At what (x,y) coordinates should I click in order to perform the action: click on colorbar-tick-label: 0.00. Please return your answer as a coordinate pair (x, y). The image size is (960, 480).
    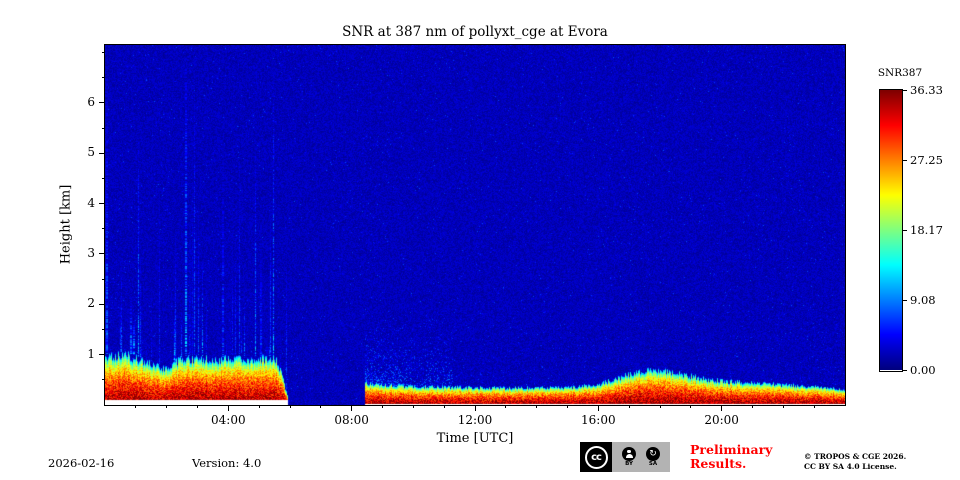
    Looking at the image, I should click on (923, 369).